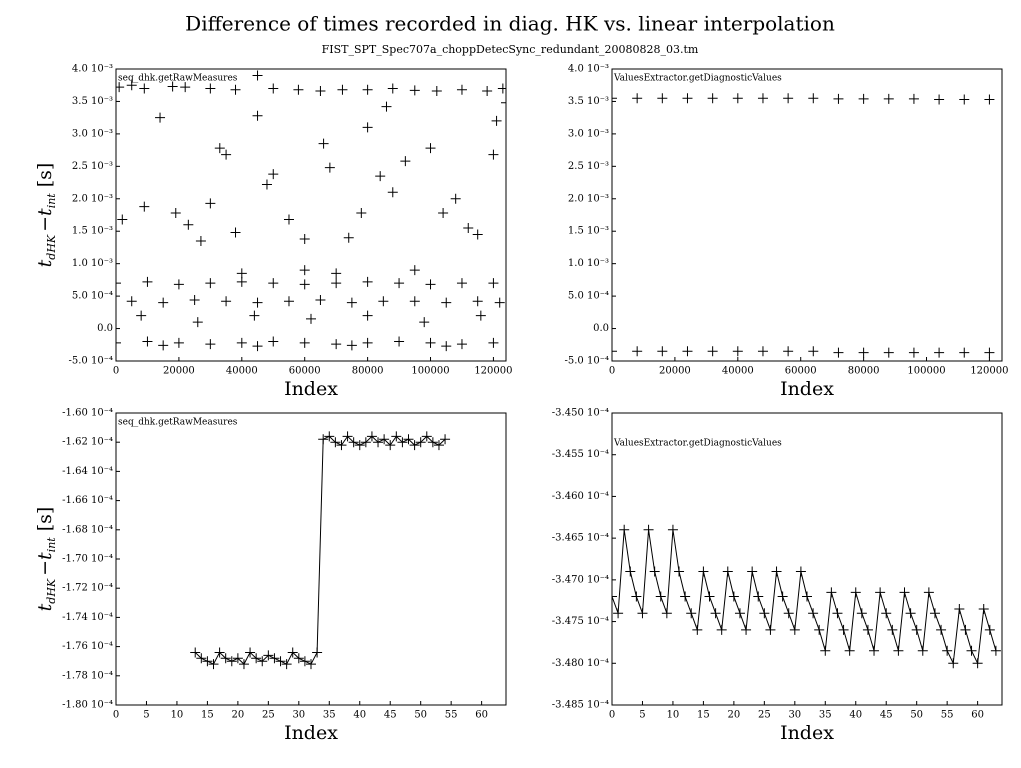 The height and width of the screenshot is (768, 1021). What do you see at coordinates (588, 101) in the screenshot?
I see `y-tick-label: 3.5 10⁻³` at bounding box center [588, 101].